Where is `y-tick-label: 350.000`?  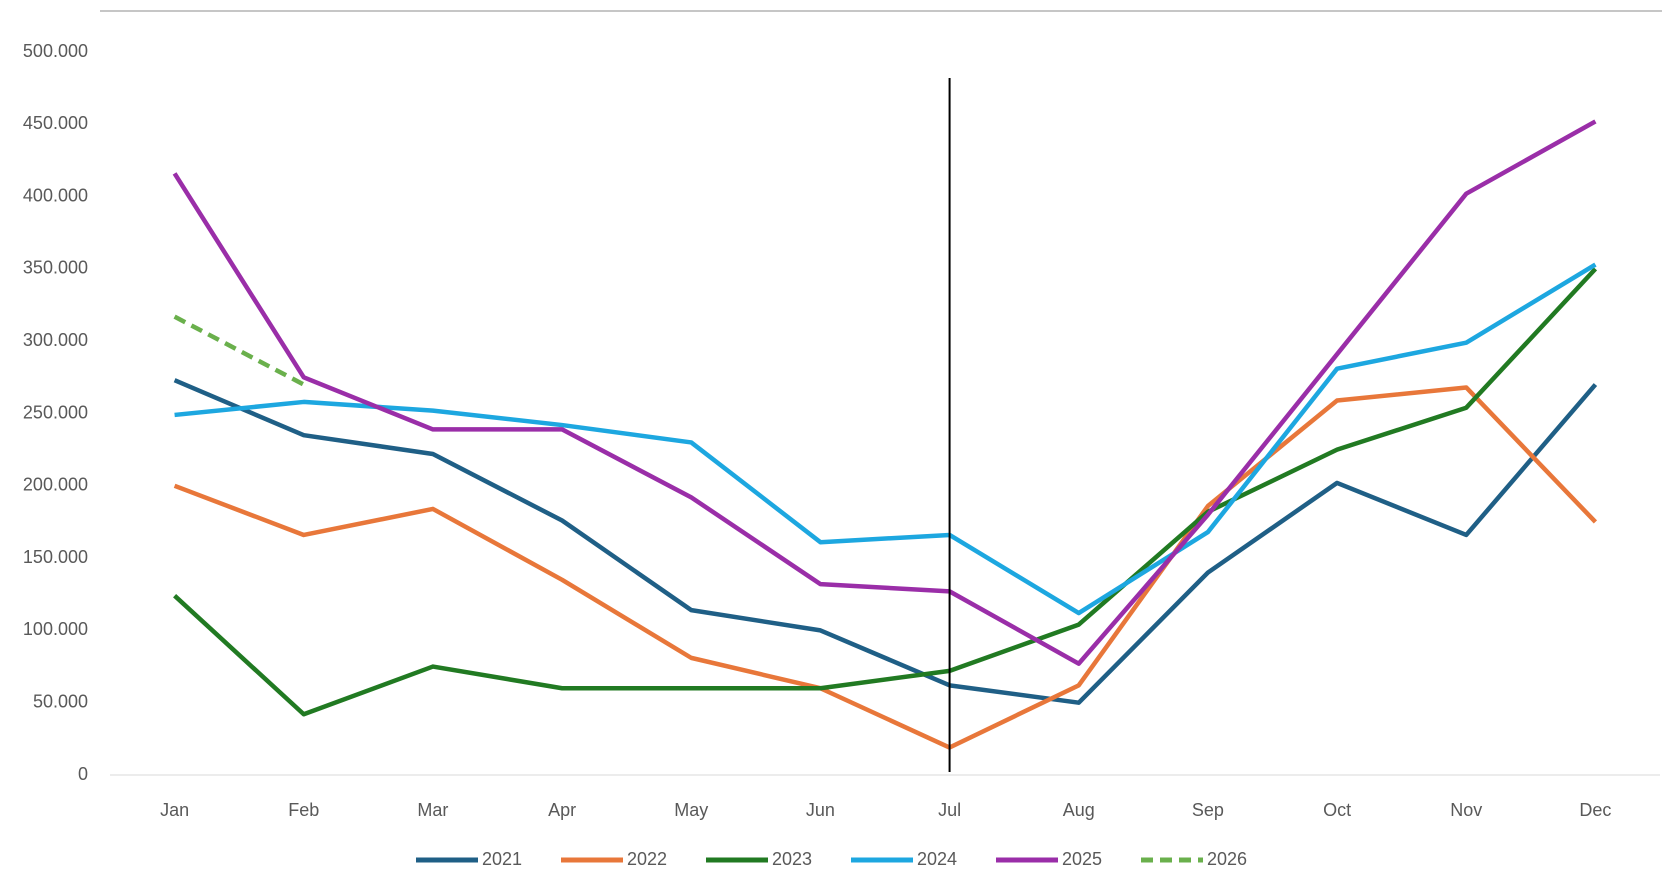
y-tick-label: 350.000 is located at coordinates (55, 268).